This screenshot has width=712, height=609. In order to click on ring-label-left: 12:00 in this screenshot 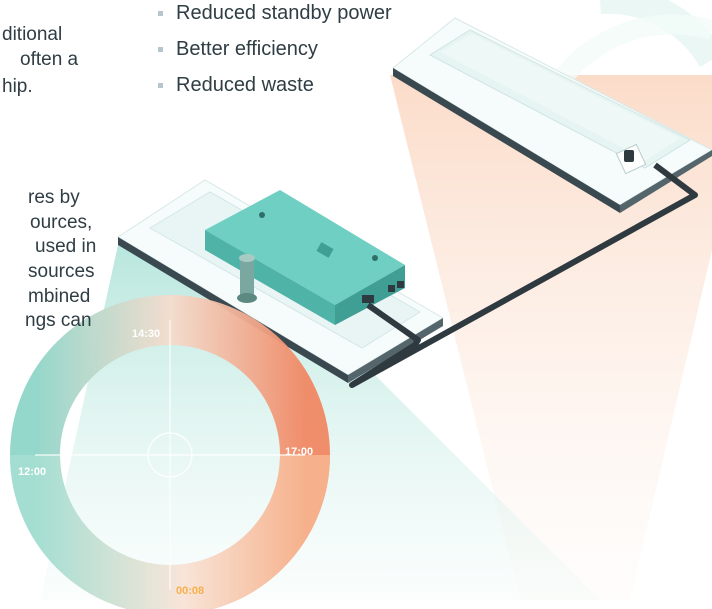, I will do `click(32, 472)`.